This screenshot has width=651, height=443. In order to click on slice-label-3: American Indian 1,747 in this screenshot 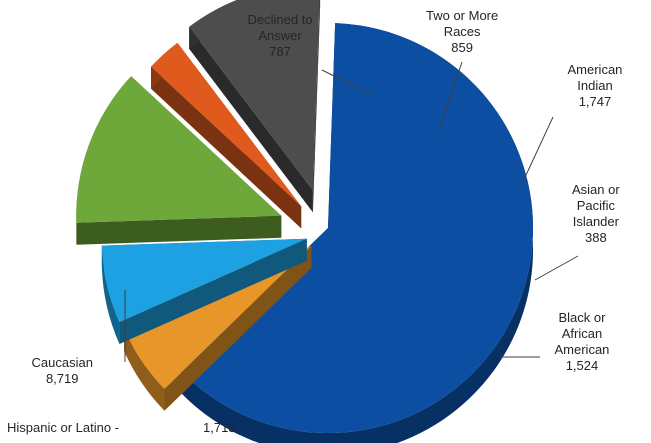, I will do `click(595, 86)`.